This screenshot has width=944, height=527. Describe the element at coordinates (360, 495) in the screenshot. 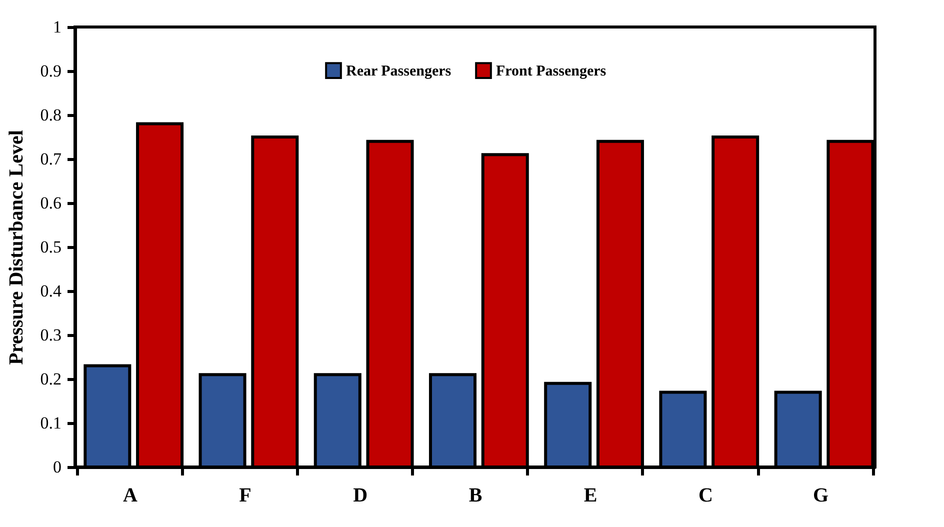

I see `x-tick-label: D` at that location.